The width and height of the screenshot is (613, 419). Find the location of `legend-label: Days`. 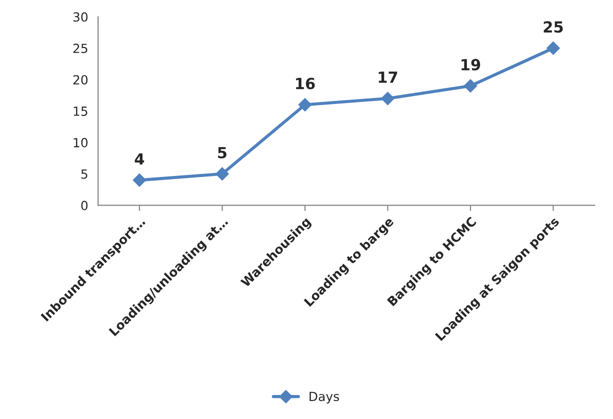

legend-label: Days is located at coordinates (324, 398).